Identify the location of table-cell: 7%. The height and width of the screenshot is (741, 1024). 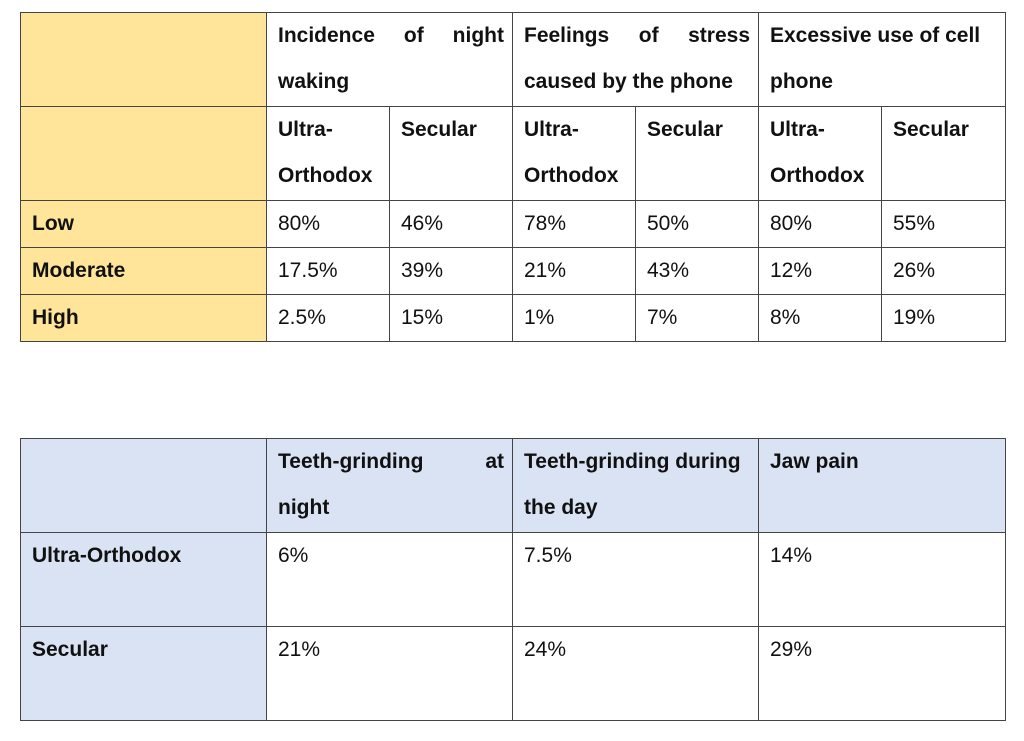
(697, 318).